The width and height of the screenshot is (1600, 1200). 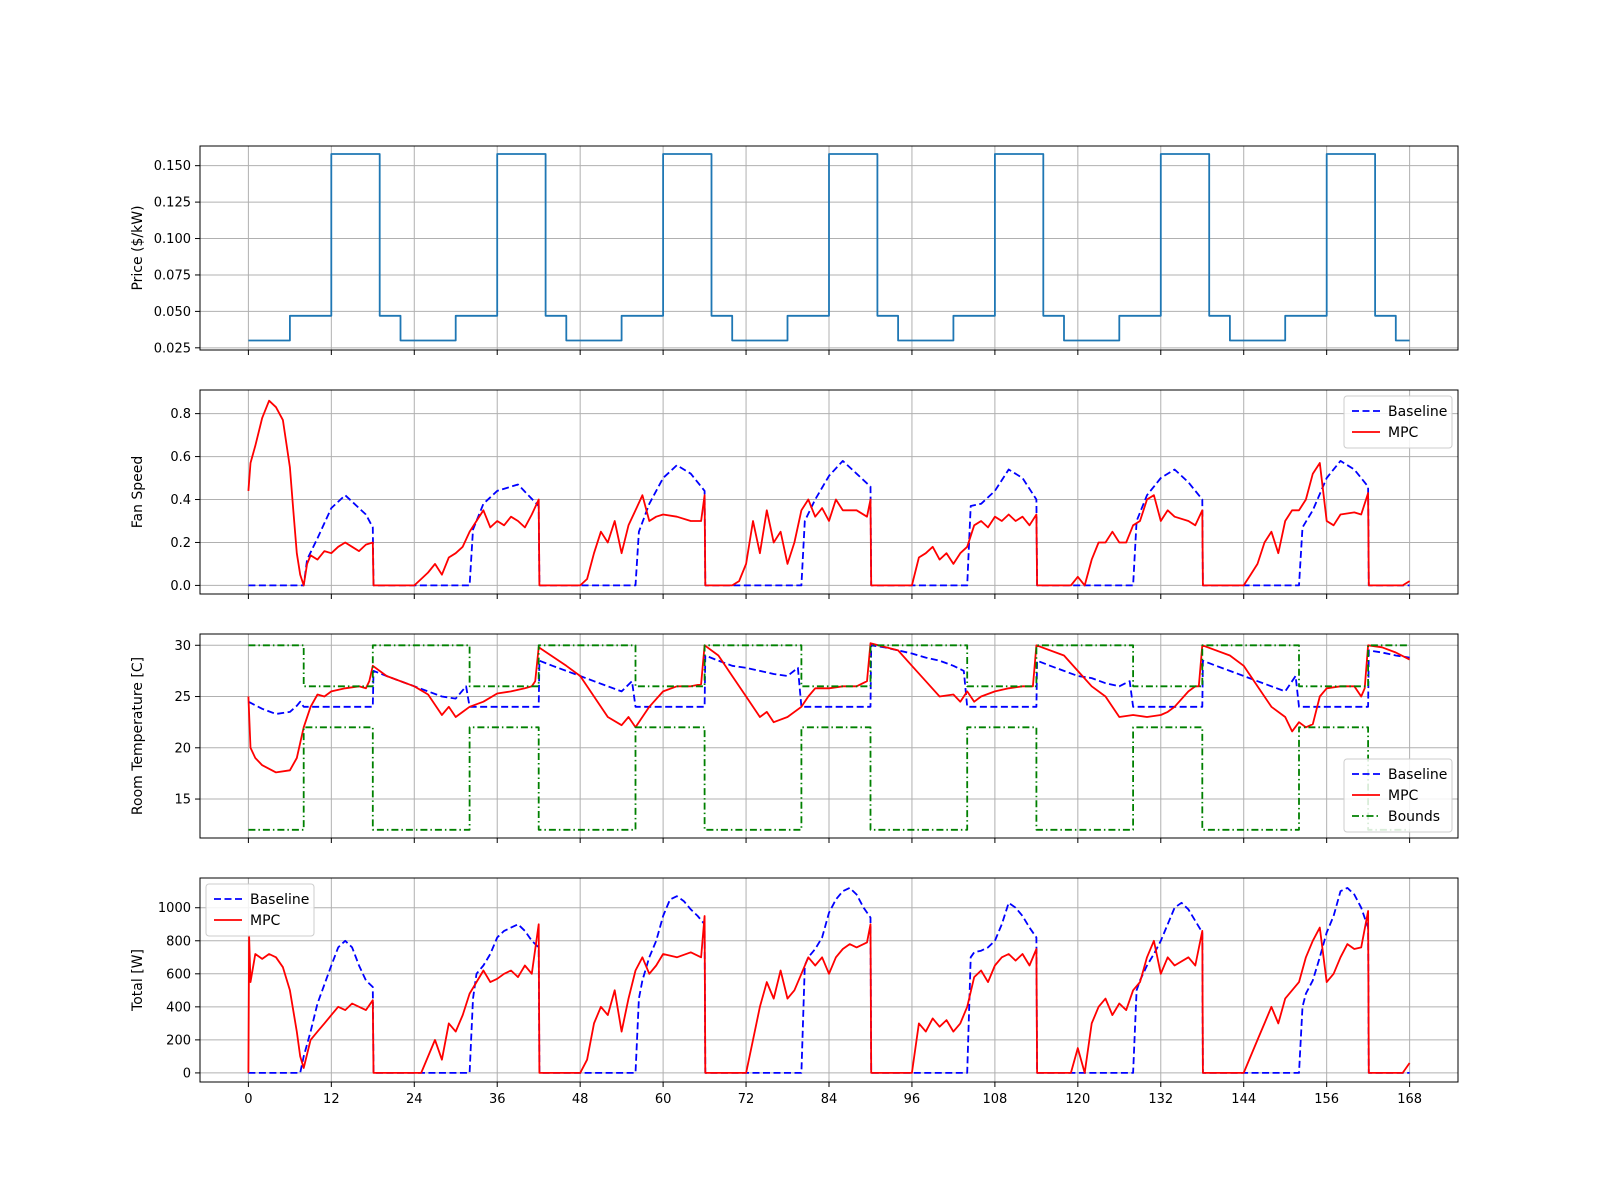 I want to click on y-axis-label: Total [W], so click(x=138, y=980).